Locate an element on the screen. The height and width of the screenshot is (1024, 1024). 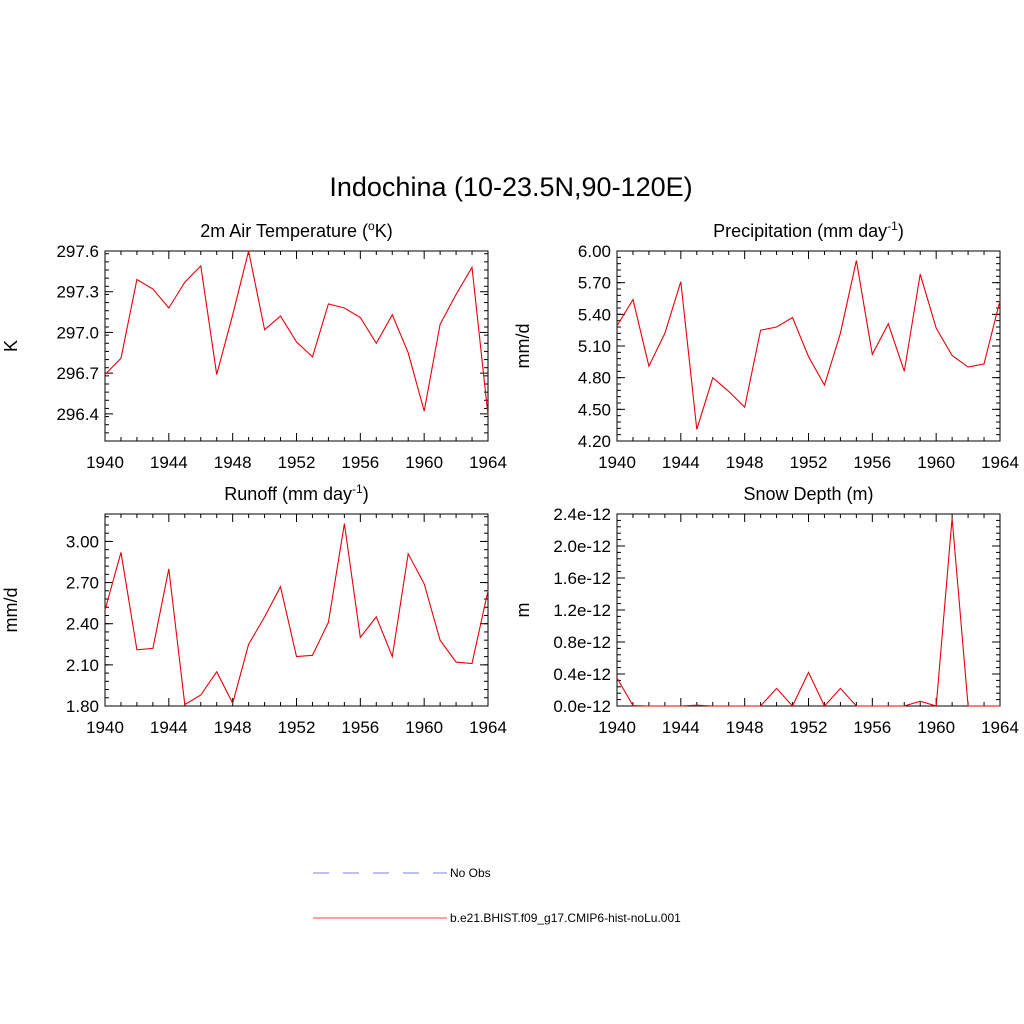
y-axis-label: m is located at coordinates (523, 610).